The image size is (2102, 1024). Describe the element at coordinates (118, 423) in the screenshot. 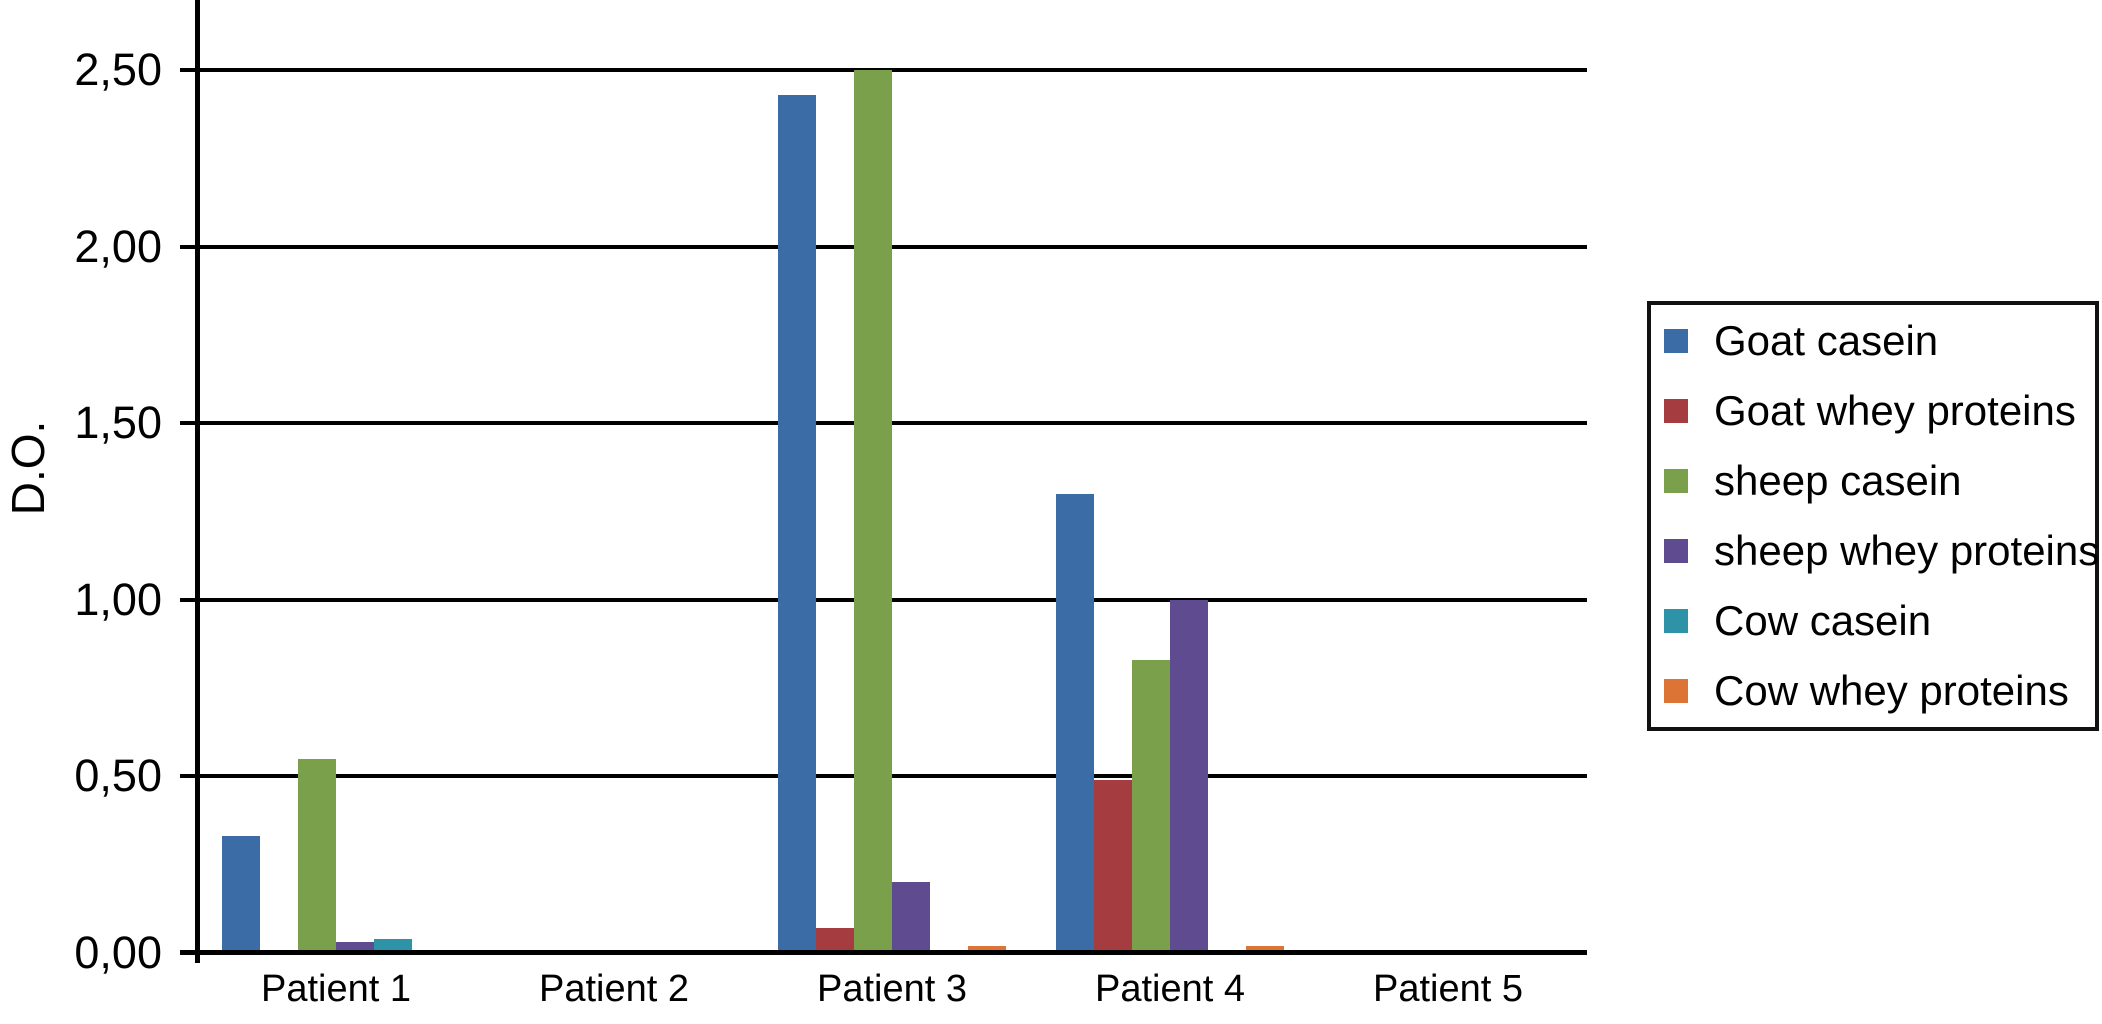

I see `y-axis-tick-label: 1,50` at that location.